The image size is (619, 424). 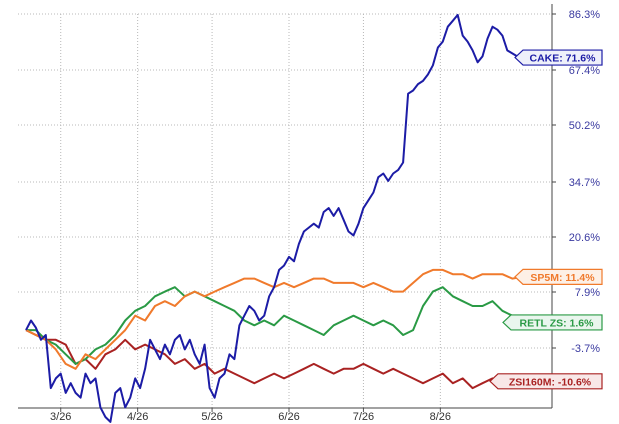 What do you see at coordinates (584, 183) in the screenshot?
I see `y-tick-label: 34.7%` at bounding box center [584, 183].